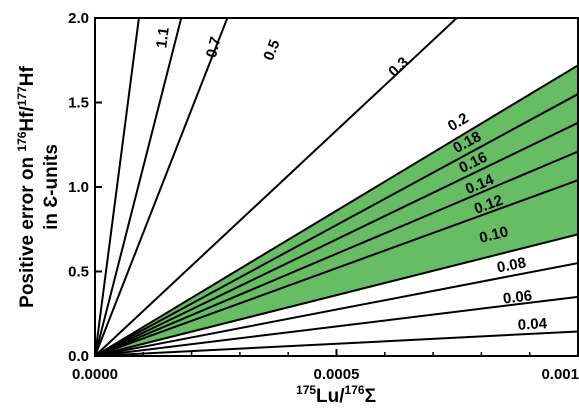 This screenshot has height=410, width=579. Describe the element at coordinates (517, 297) in the screenshot. I see `series-label-0_06: 0.06` at that location.